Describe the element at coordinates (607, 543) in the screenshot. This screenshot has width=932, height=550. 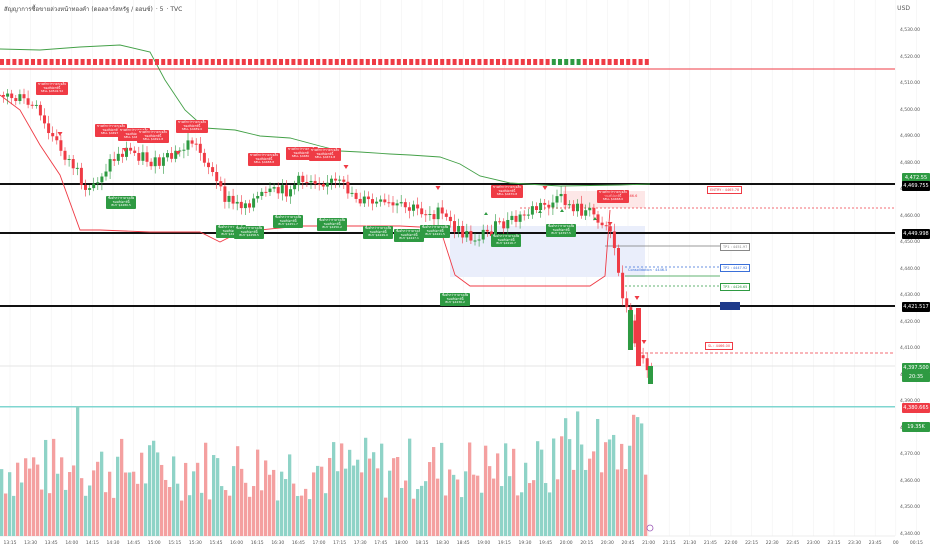
I see `time-tick: 20:30` at that location.